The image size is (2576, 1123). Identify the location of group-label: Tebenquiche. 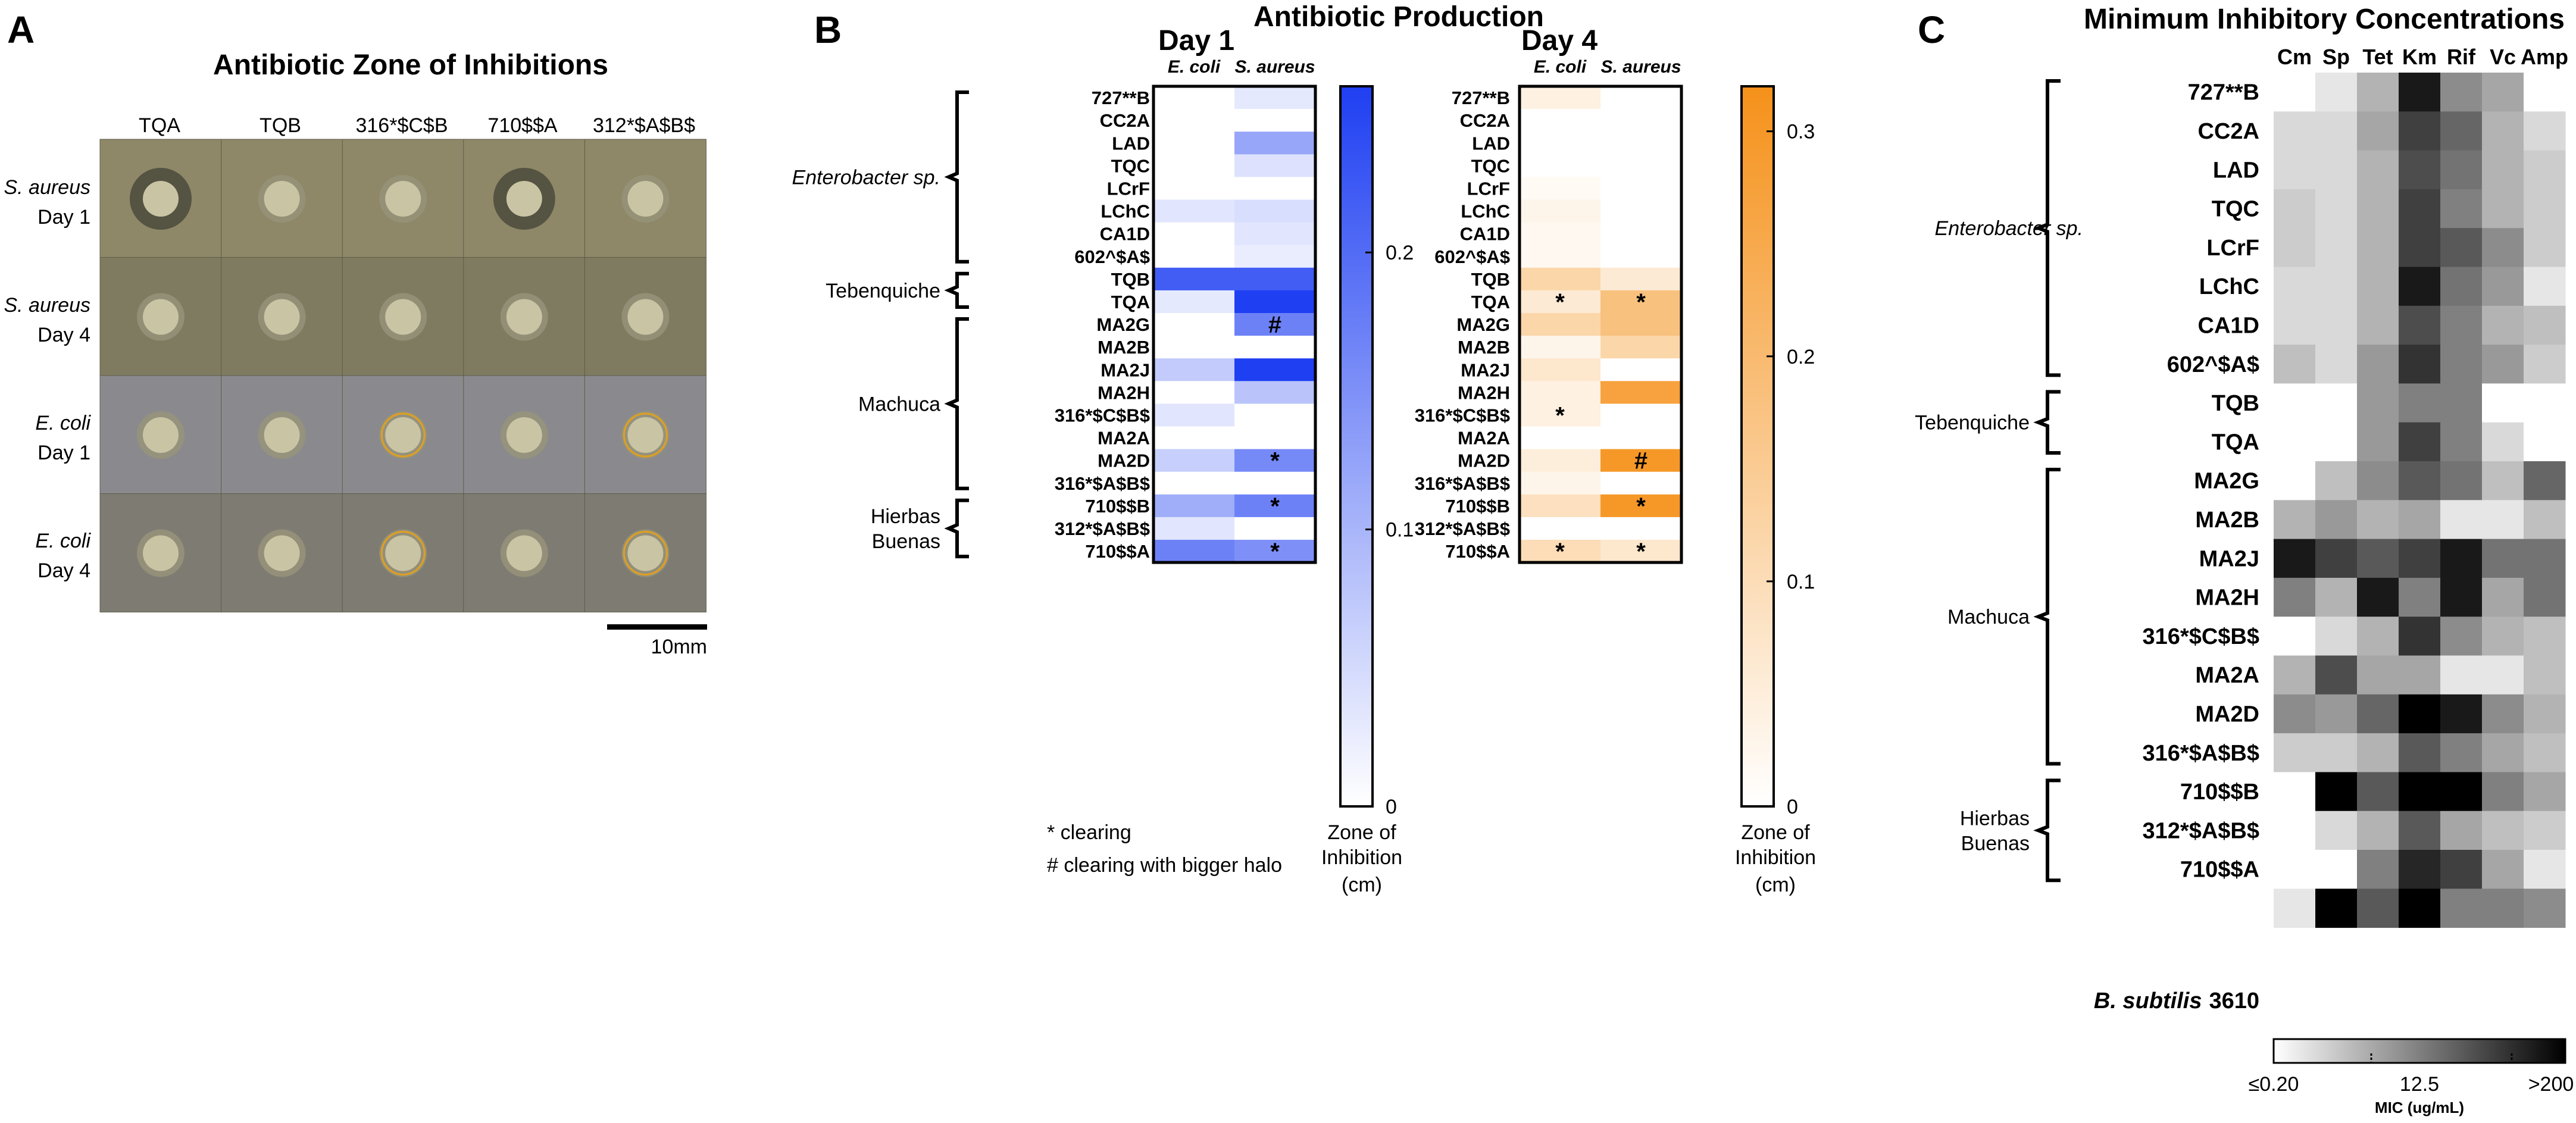
(883, 291).